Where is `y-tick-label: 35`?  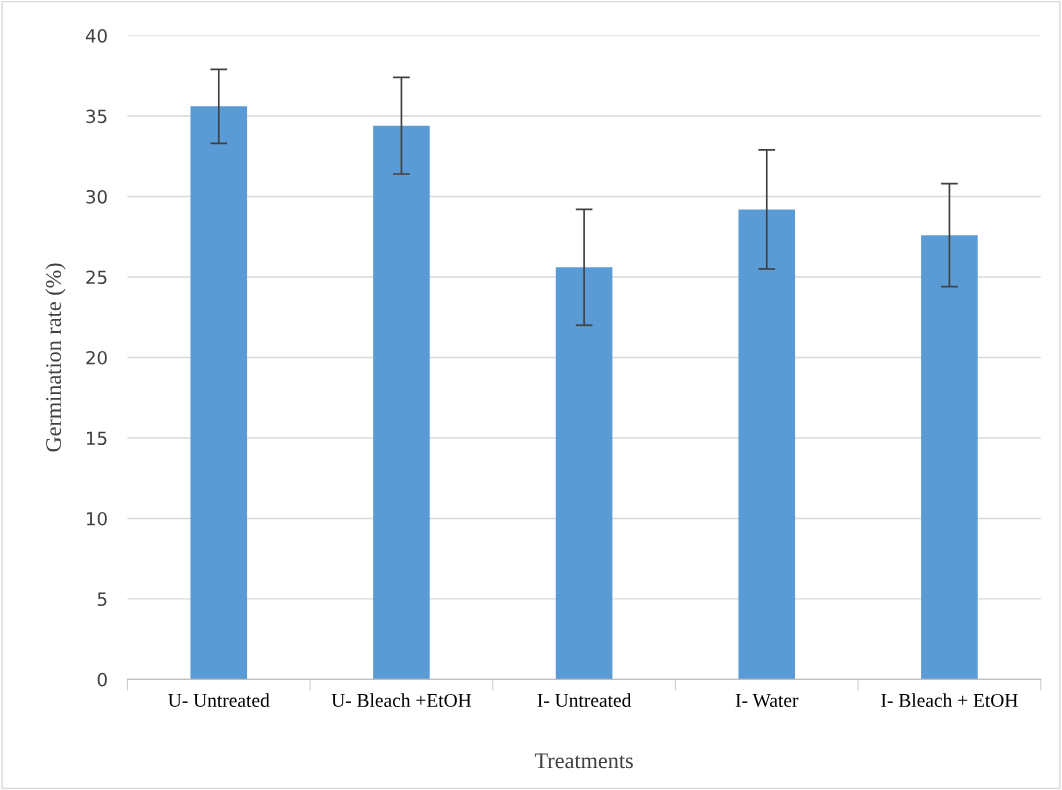
y-tick-label: 35 is located at coordinates (96, 116).